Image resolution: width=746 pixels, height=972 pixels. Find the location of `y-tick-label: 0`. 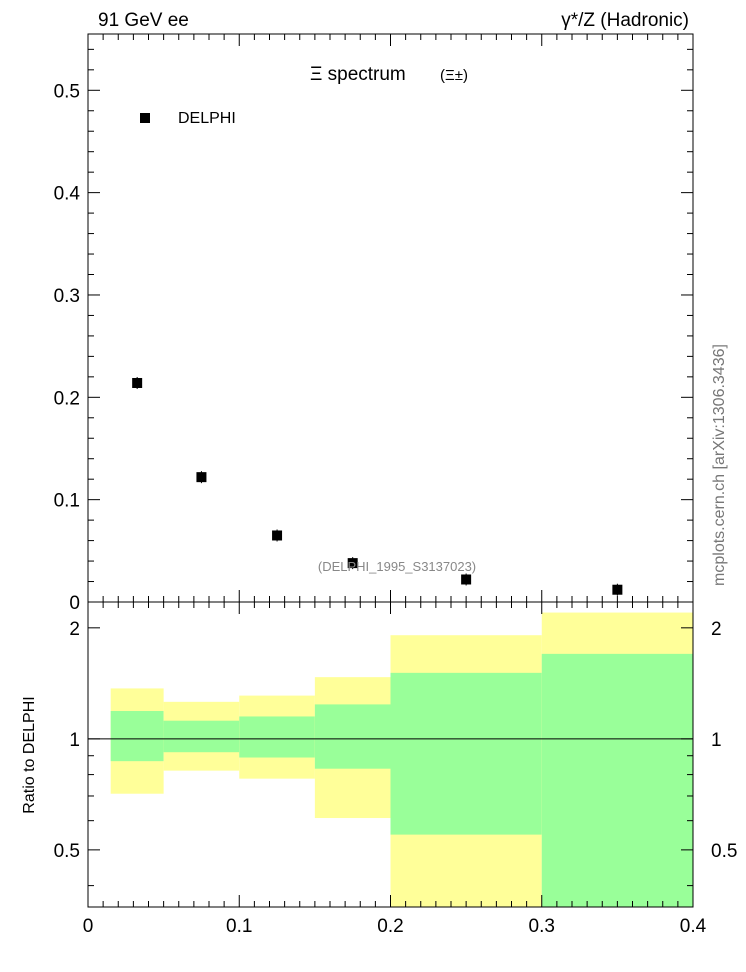

y-tick-label: 0 is located at coordinates (74, 603).